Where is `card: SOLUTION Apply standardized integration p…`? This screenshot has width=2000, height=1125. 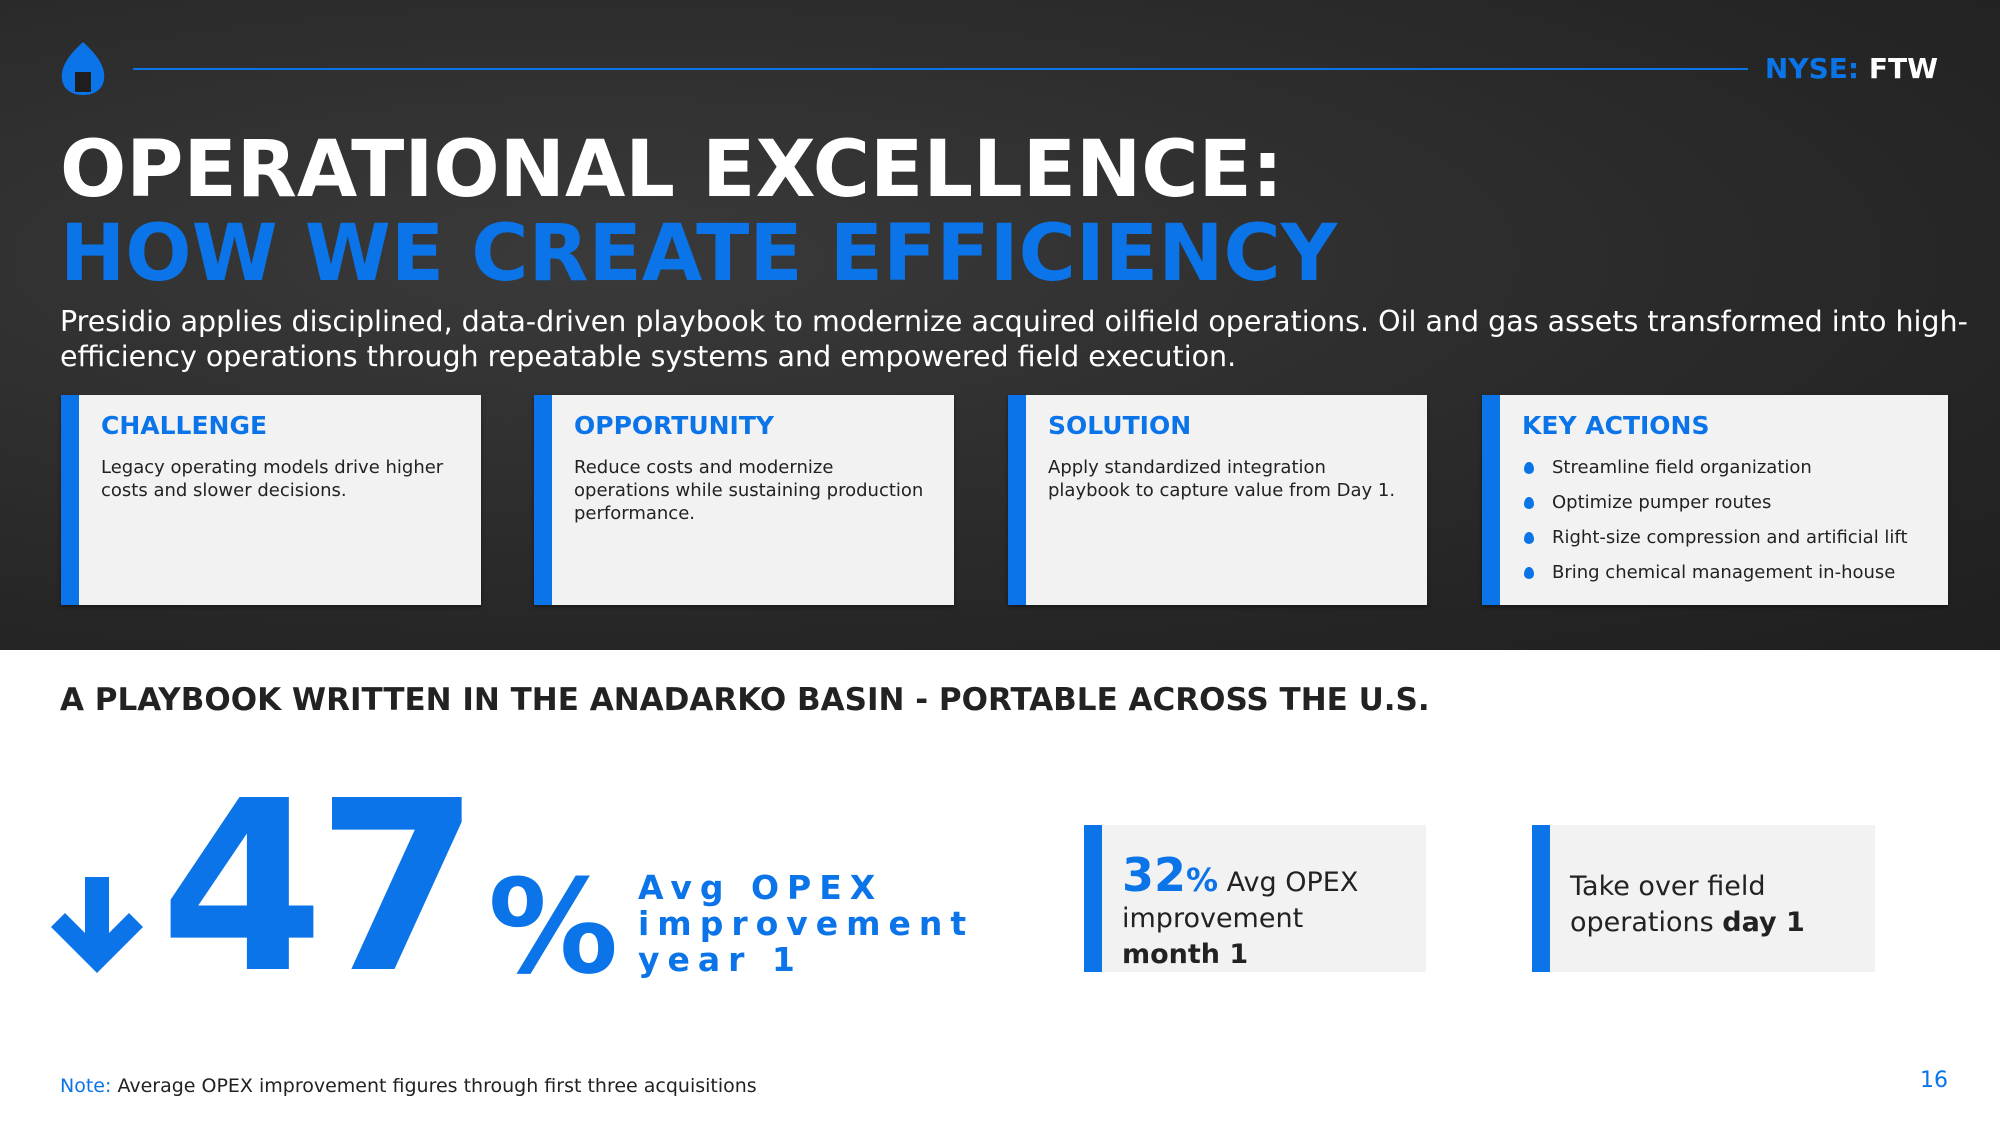
card: SOLUTION Apply standardized integration p… is located at coordinates (1217, 500).